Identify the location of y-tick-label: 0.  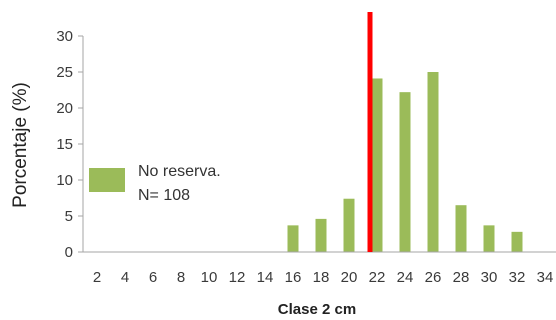
(69, 252).